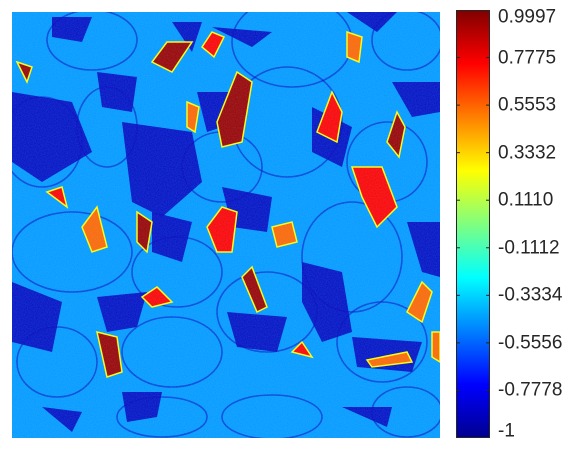 Image resolution: width=570 pixels, height=450 pixels. I want to click on colorbar-gradient, so click(473, 224).